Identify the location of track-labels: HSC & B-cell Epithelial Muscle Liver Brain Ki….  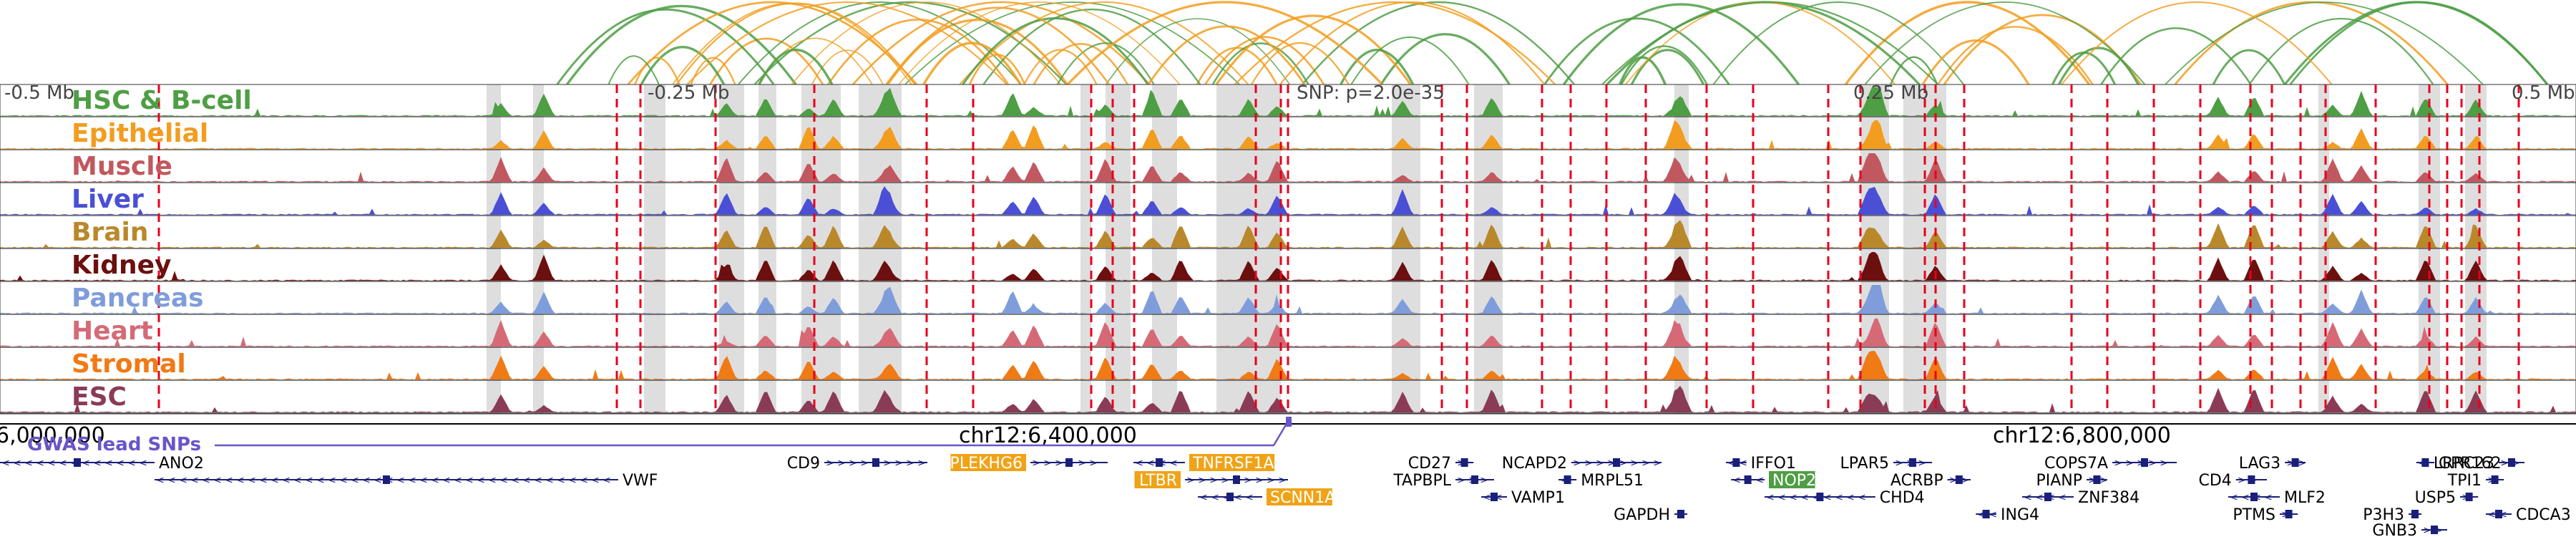
(162, 249).